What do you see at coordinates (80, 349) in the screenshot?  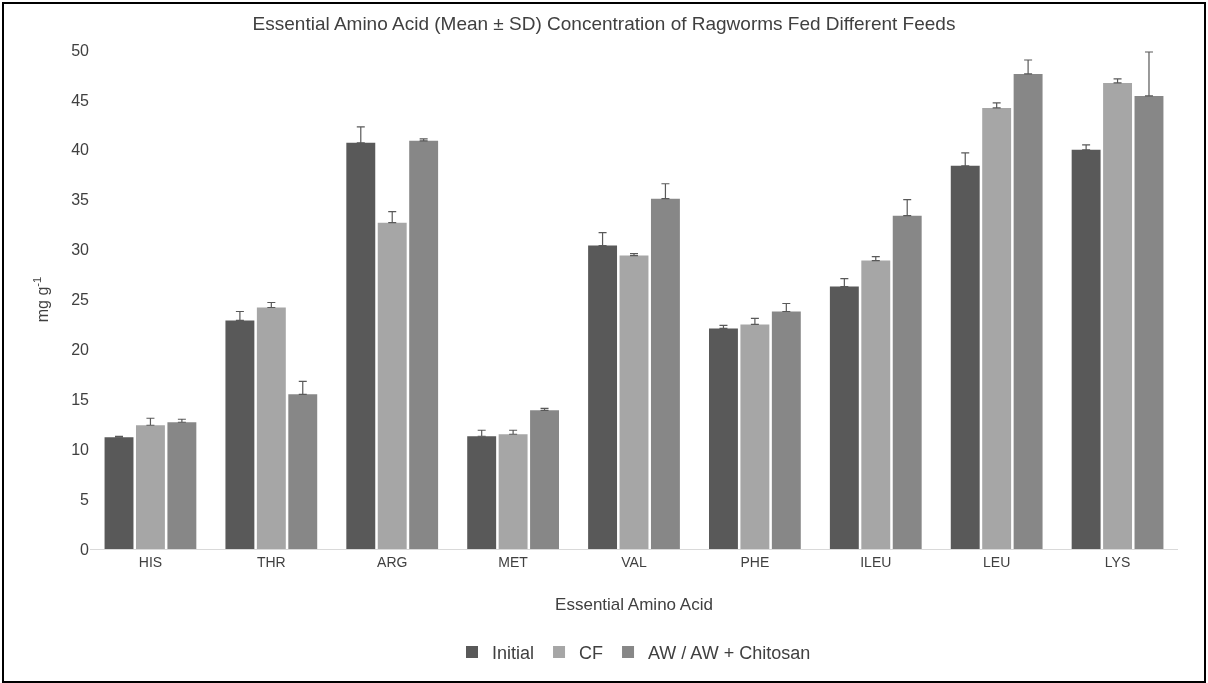 I see `y-tick-label: 20` at bounding box center [80, 349].